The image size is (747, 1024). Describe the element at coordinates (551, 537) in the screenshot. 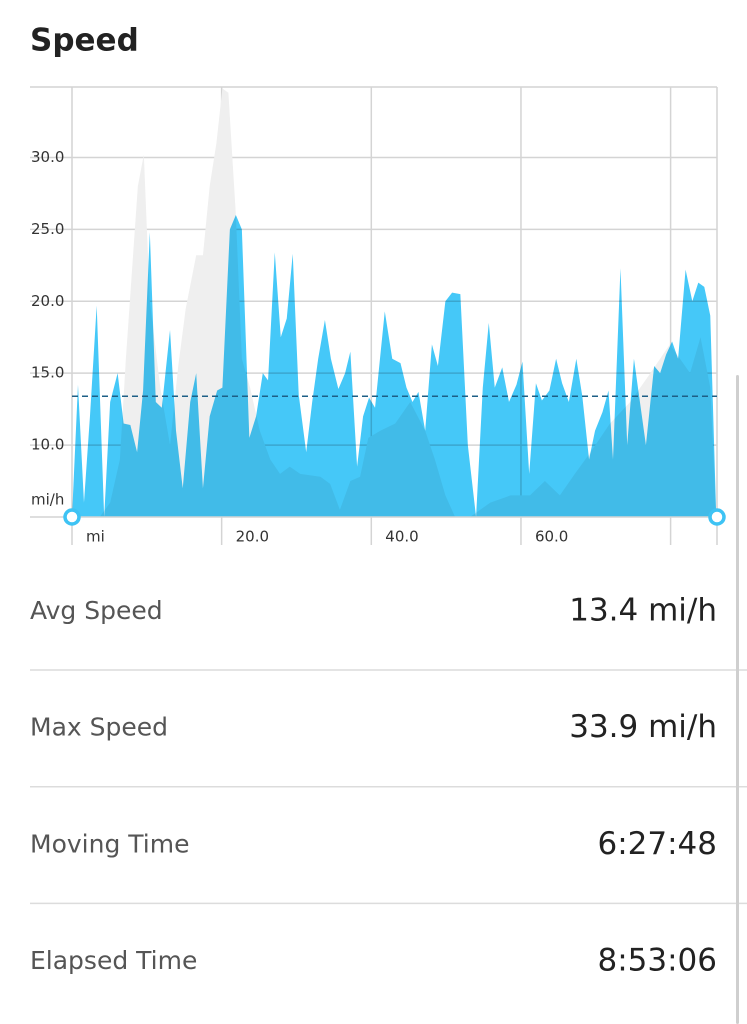

I see `x-tick-label: 60.0` at that location.